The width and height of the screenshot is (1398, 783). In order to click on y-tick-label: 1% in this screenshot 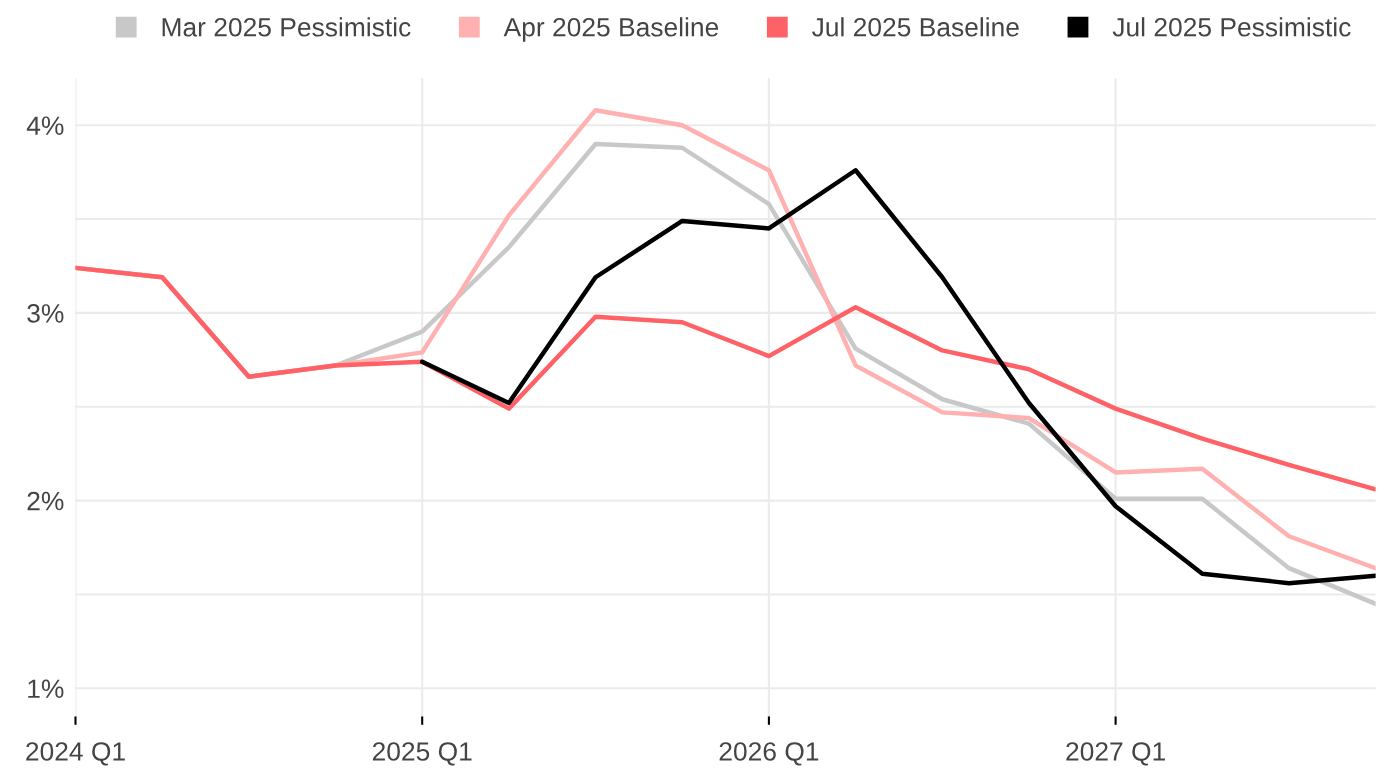, I will do `click(46, 689)`.